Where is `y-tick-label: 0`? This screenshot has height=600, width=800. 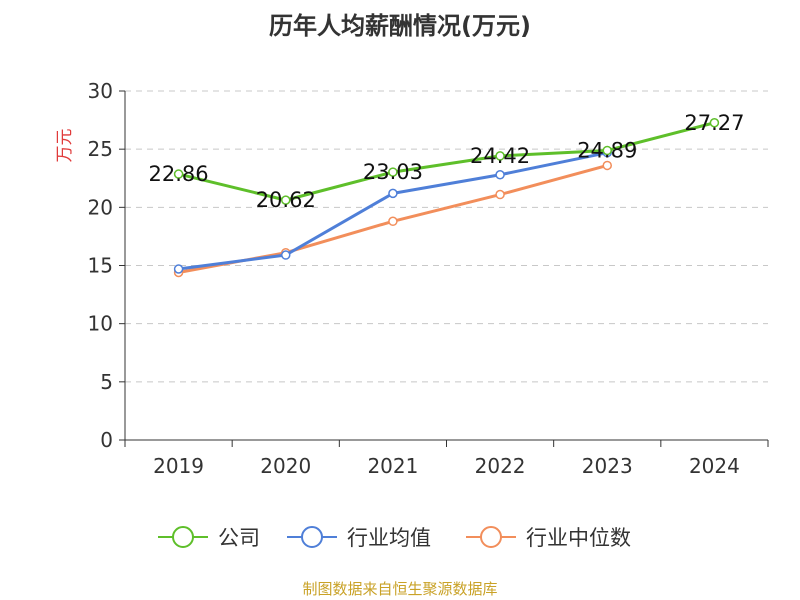
y-tick-label: 0 is located at coordinates (106, 440).